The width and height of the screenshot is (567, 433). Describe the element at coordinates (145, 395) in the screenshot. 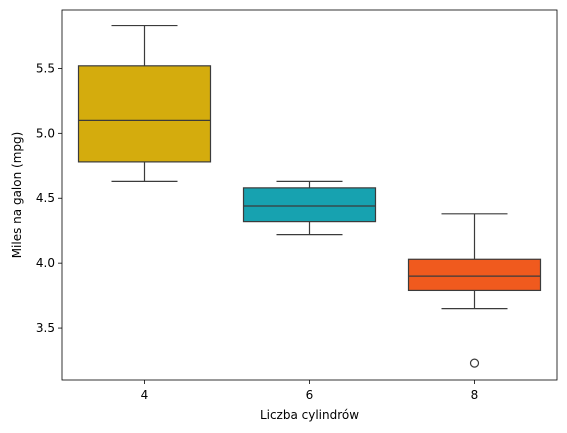

I see `x-tick-label: 4` at that location.